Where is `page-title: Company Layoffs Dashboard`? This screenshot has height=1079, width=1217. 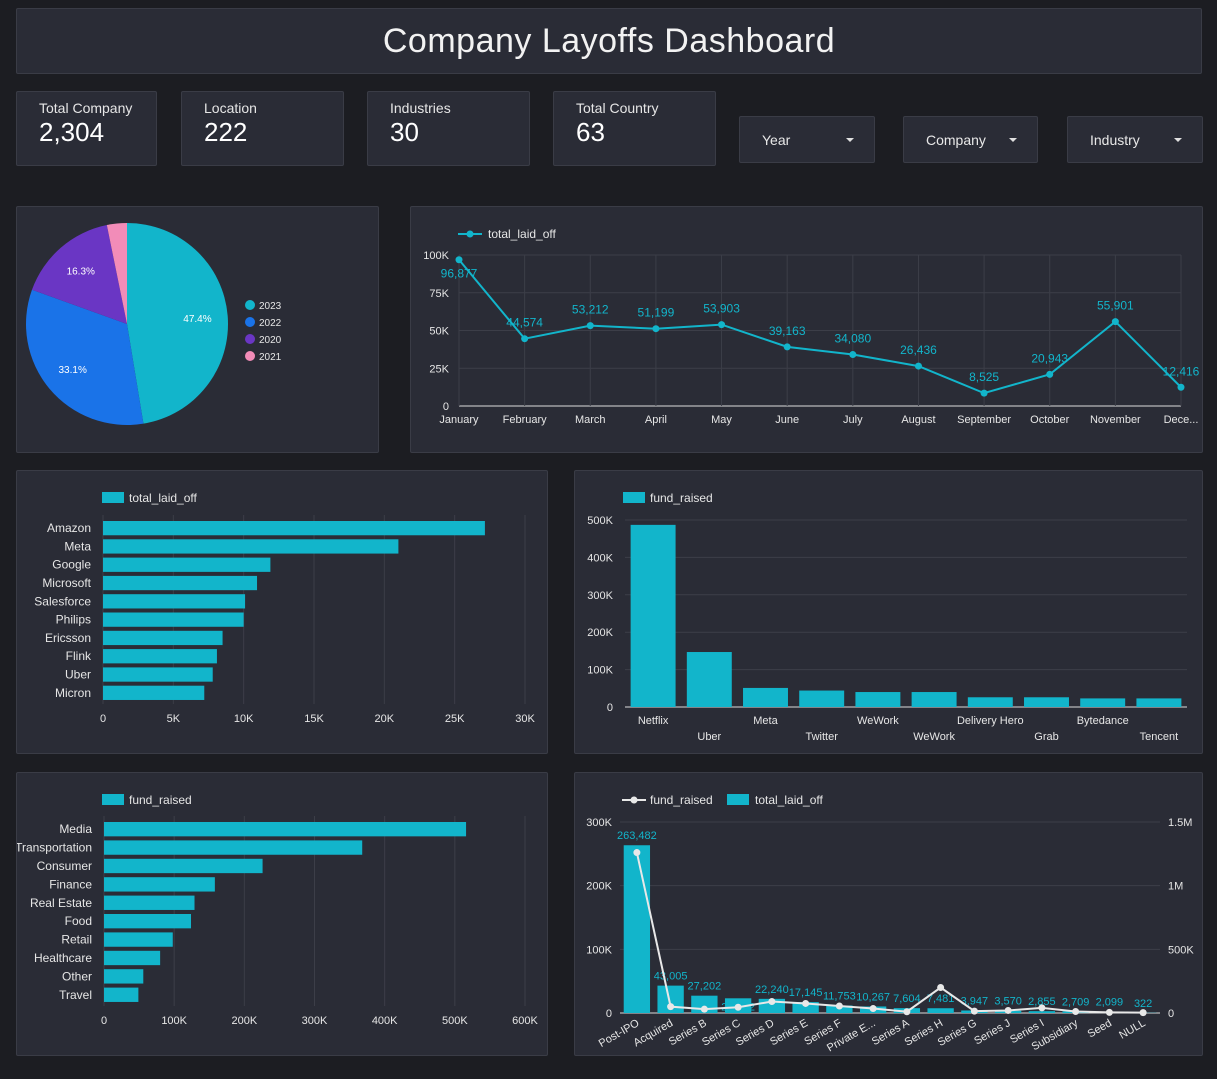 page-title: Company Layoffs Dashboard is located at coordinates (609, 40).